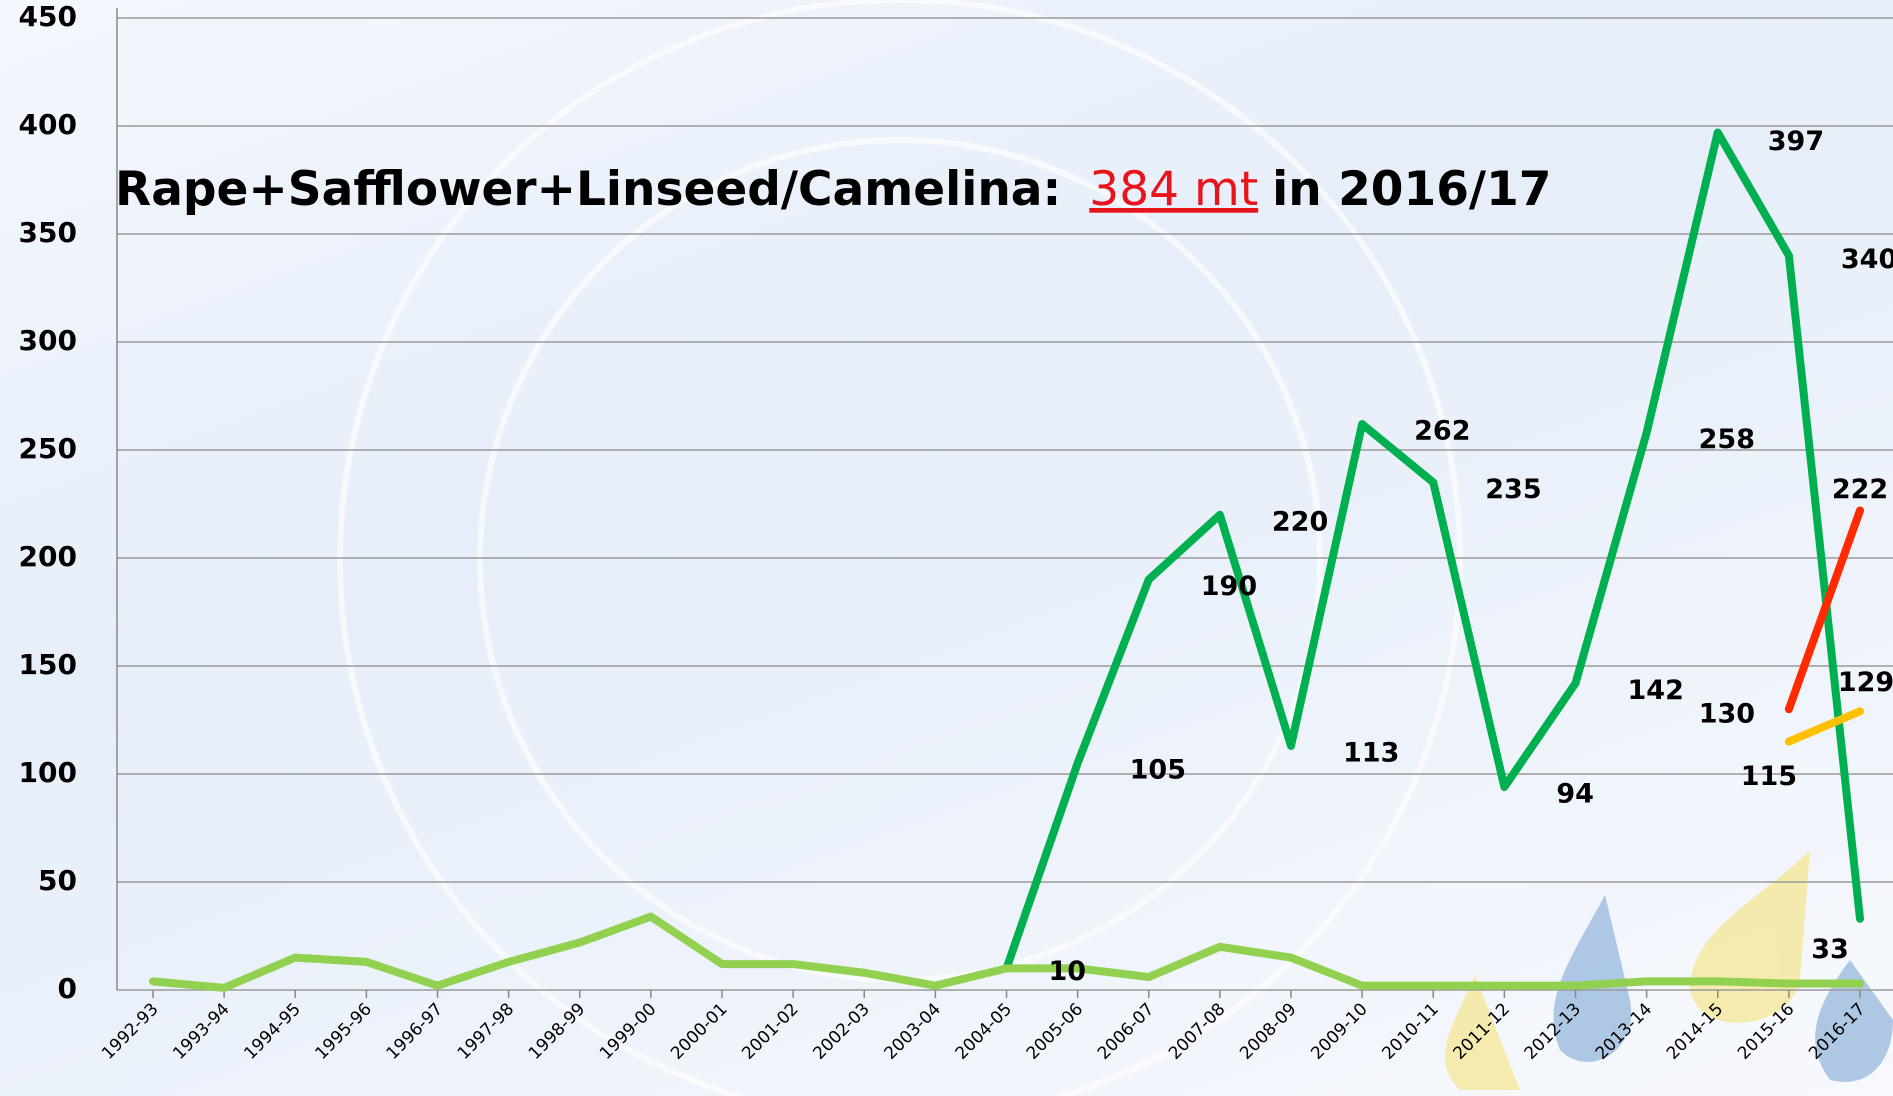 The image size is (1893, 1096). I want to click on x-tick-label: 2005-06, so click(1055, 1031).